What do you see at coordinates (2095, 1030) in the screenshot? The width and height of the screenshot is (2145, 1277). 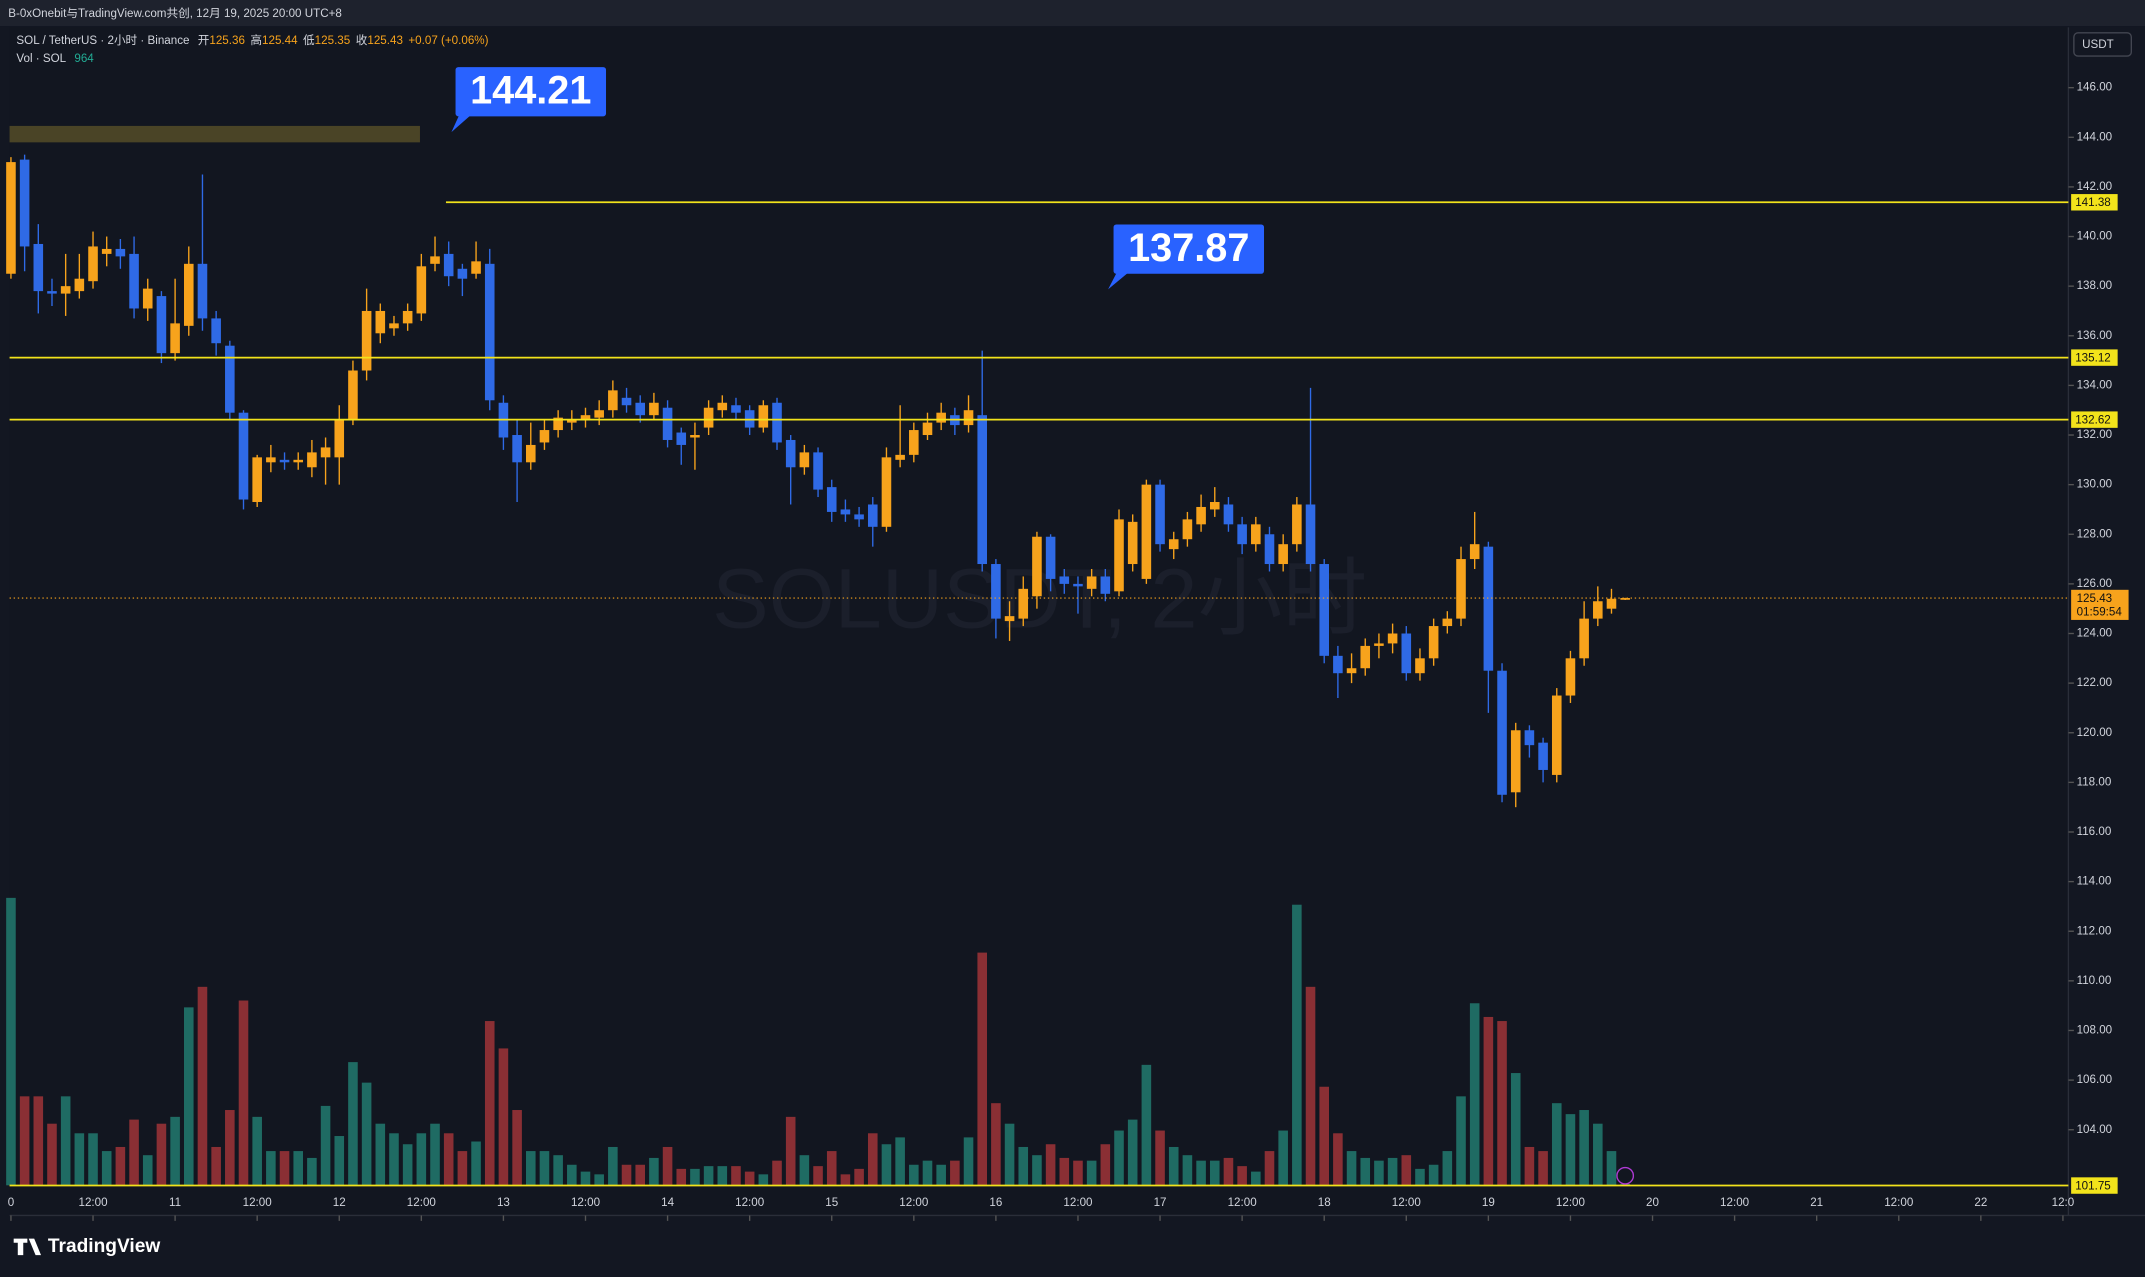 I see `y-tick-label: 108.00` at bounding box center [2095, 1030].